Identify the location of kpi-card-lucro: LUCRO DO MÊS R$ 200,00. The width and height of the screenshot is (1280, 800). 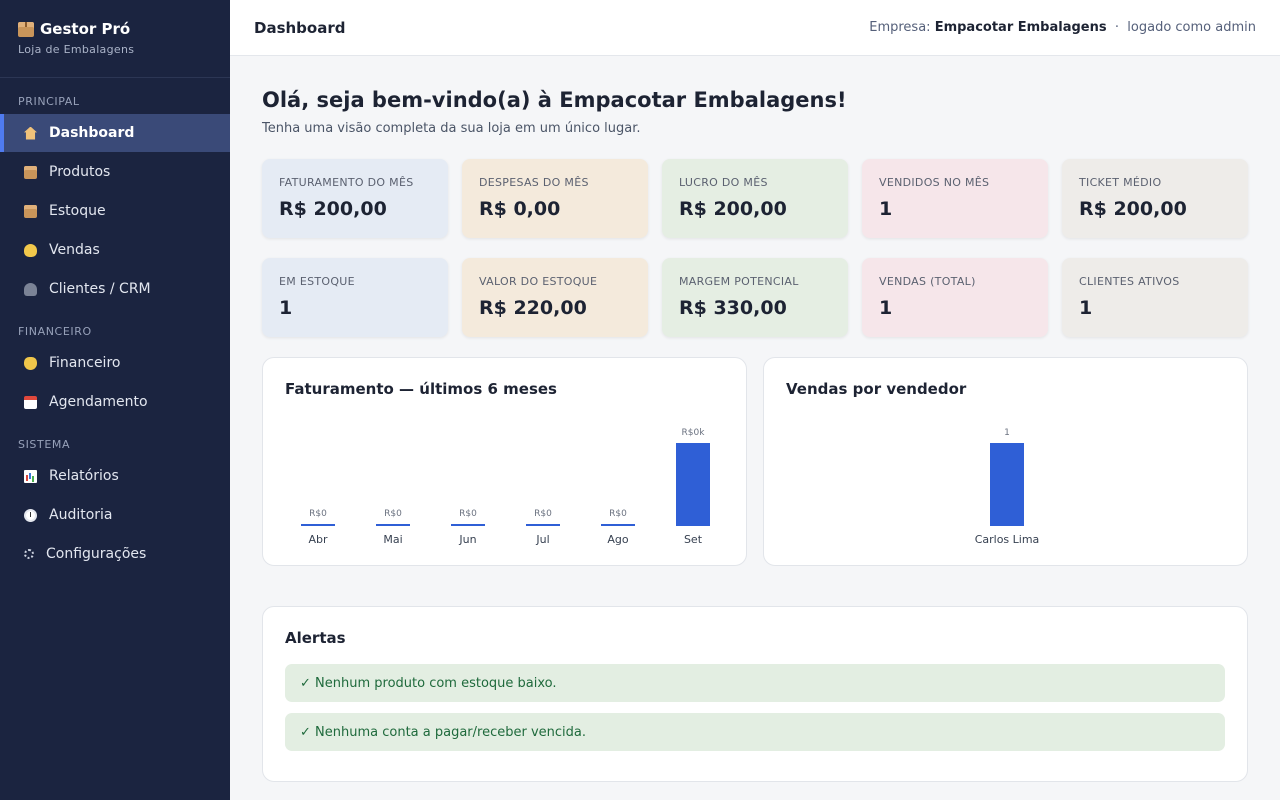
(755, 198).